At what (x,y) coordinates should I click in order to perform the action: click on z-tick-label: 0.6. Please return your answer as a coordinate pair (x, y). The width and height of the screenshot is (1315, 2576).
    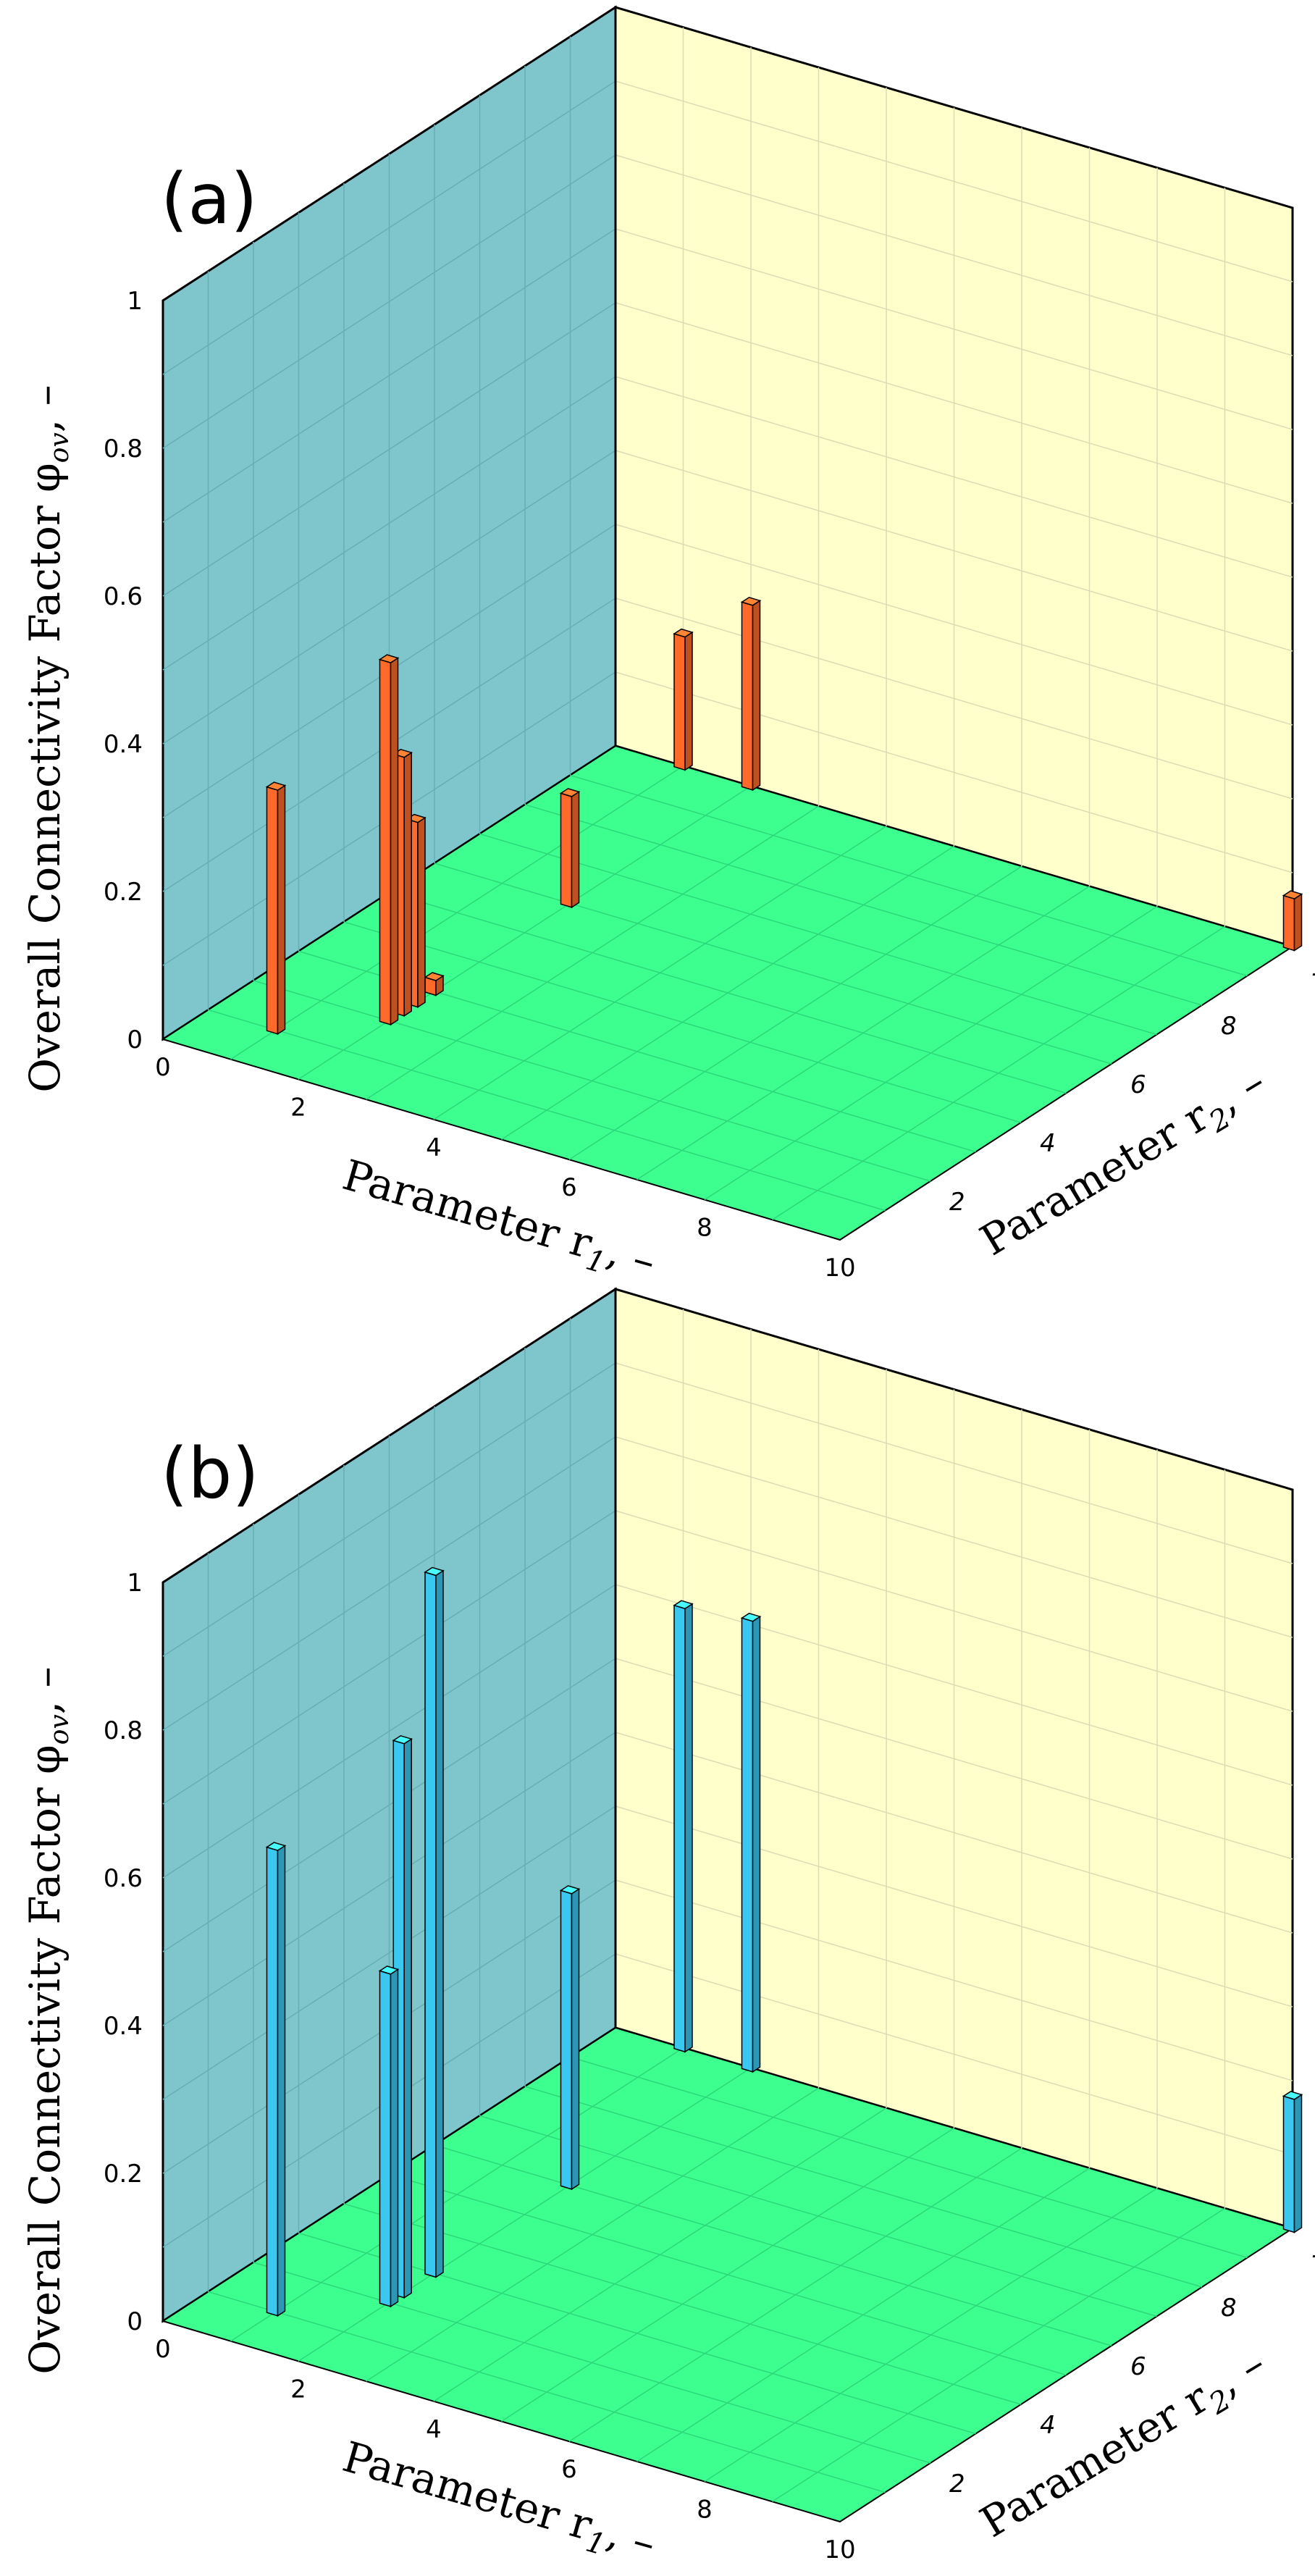
    Looking at the image, I should click on (124, 596).